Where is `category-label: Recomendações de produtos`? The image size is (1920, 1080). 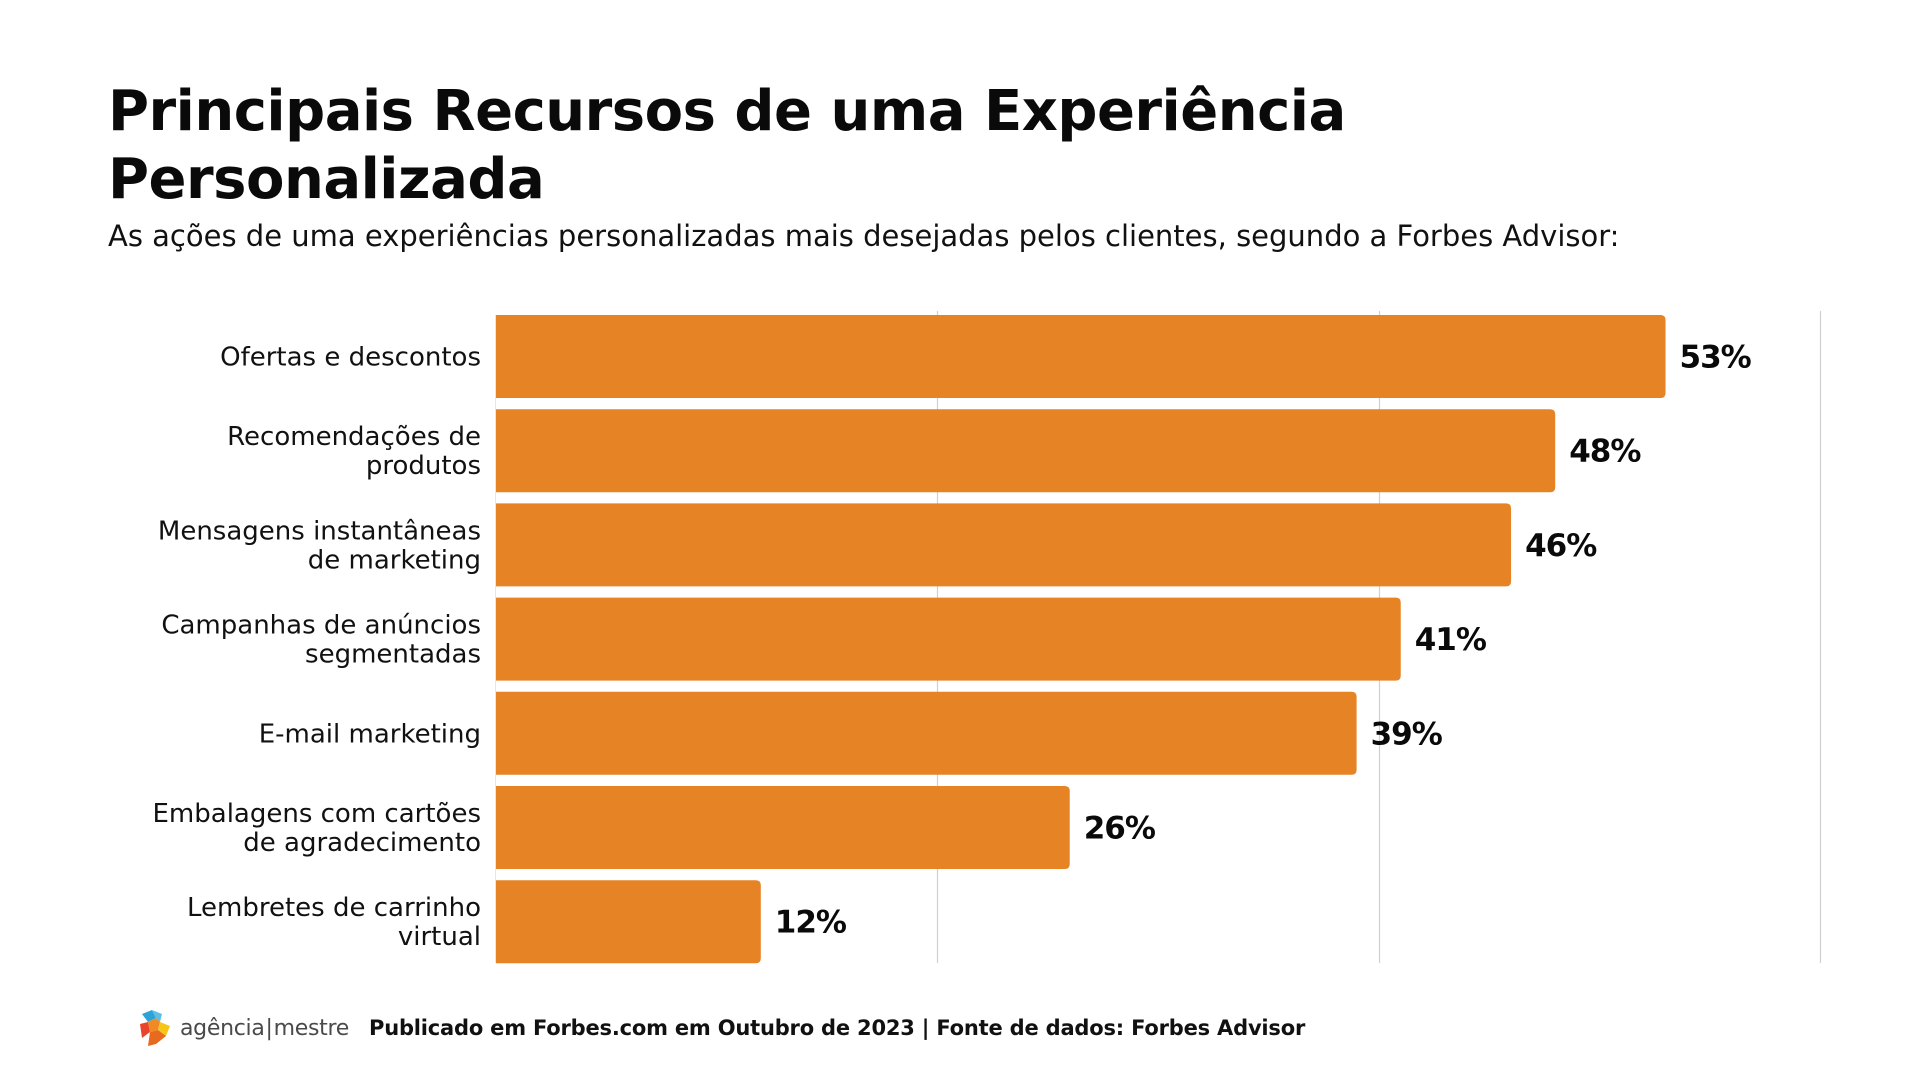
category-label: Recomendações de produtos is located at coordinates (354, 451).